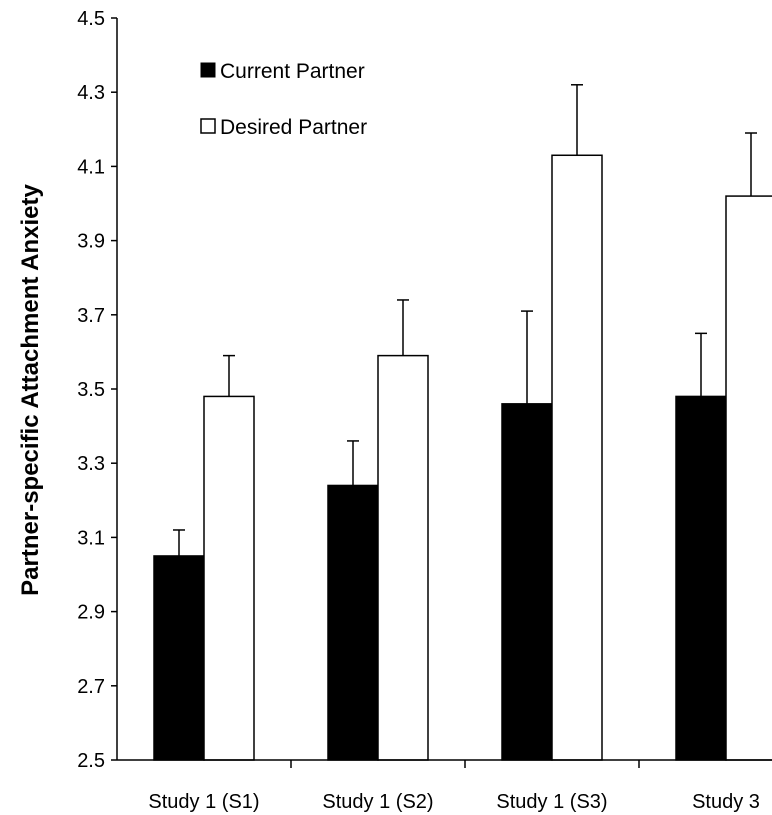 The width and height of the screenshot is (772, 815). What do you see at coordinates (91, 464) in the screenshot?
I see `y-tick-label: 3.3` at bounding box center [91, 464].